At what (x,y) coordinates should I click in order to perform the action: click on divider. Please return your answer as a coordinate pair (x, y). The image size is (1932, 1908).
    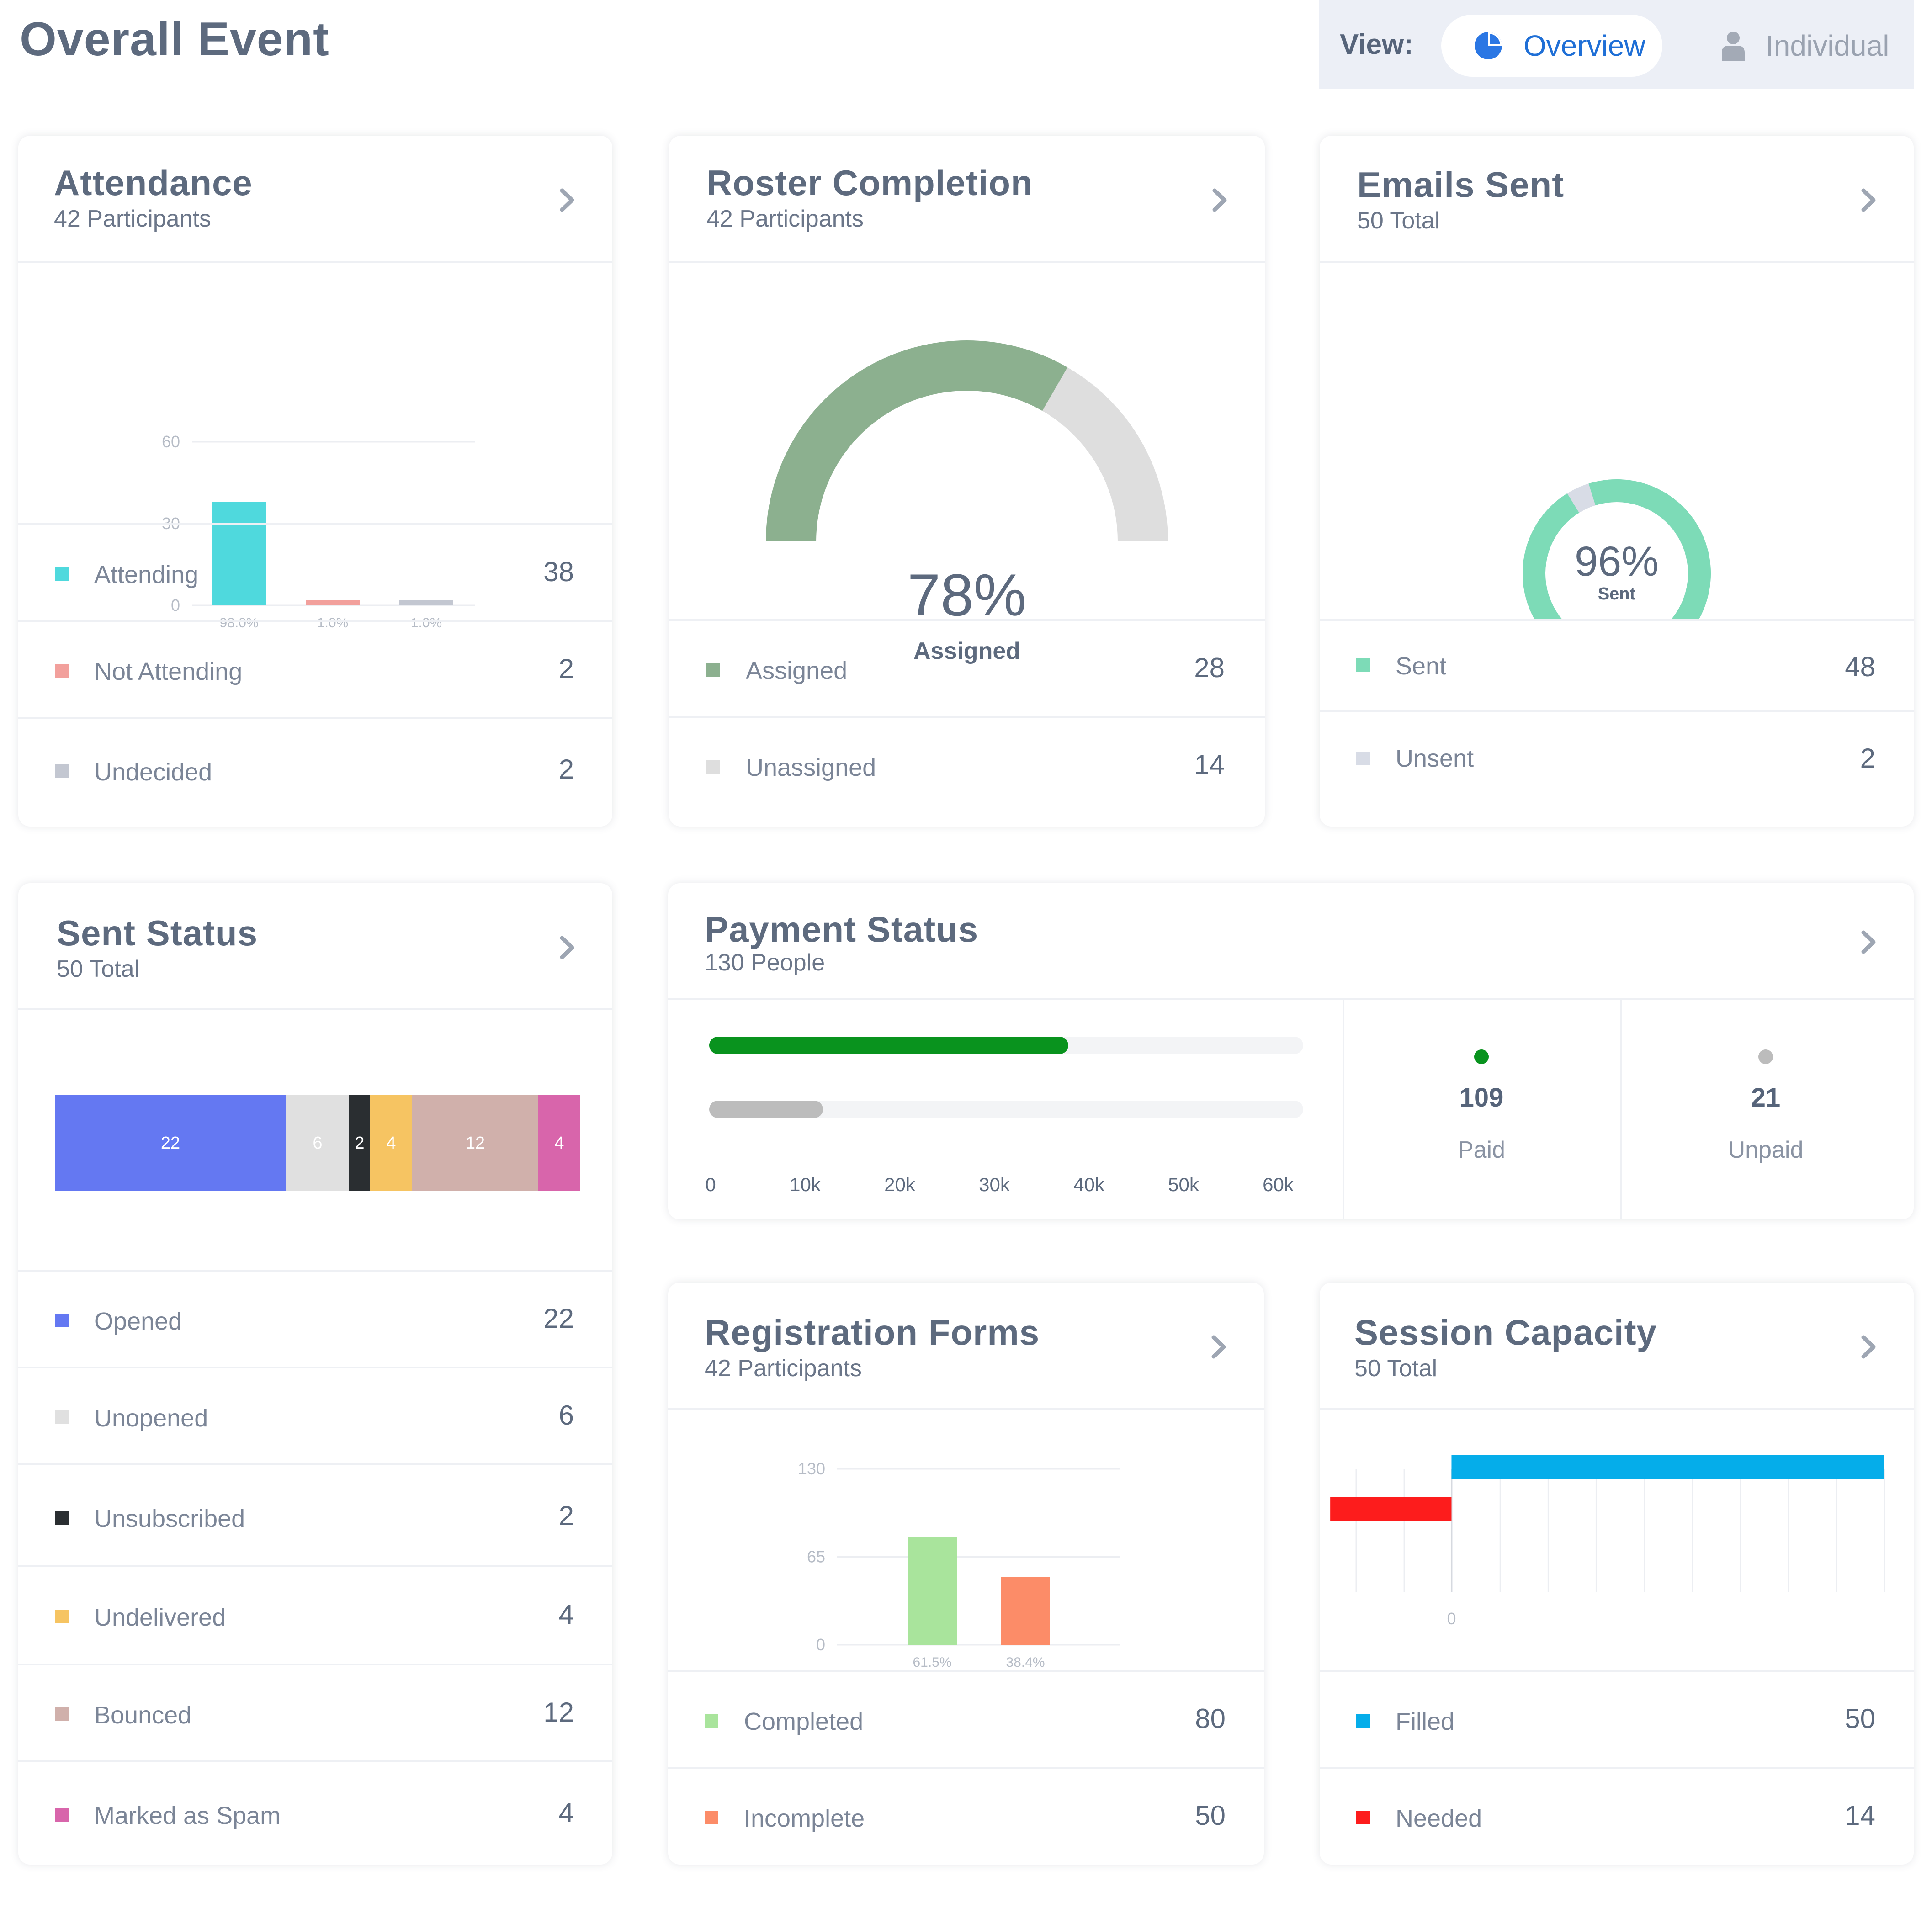
    Looking at the image, I should click on (1343, 1109).